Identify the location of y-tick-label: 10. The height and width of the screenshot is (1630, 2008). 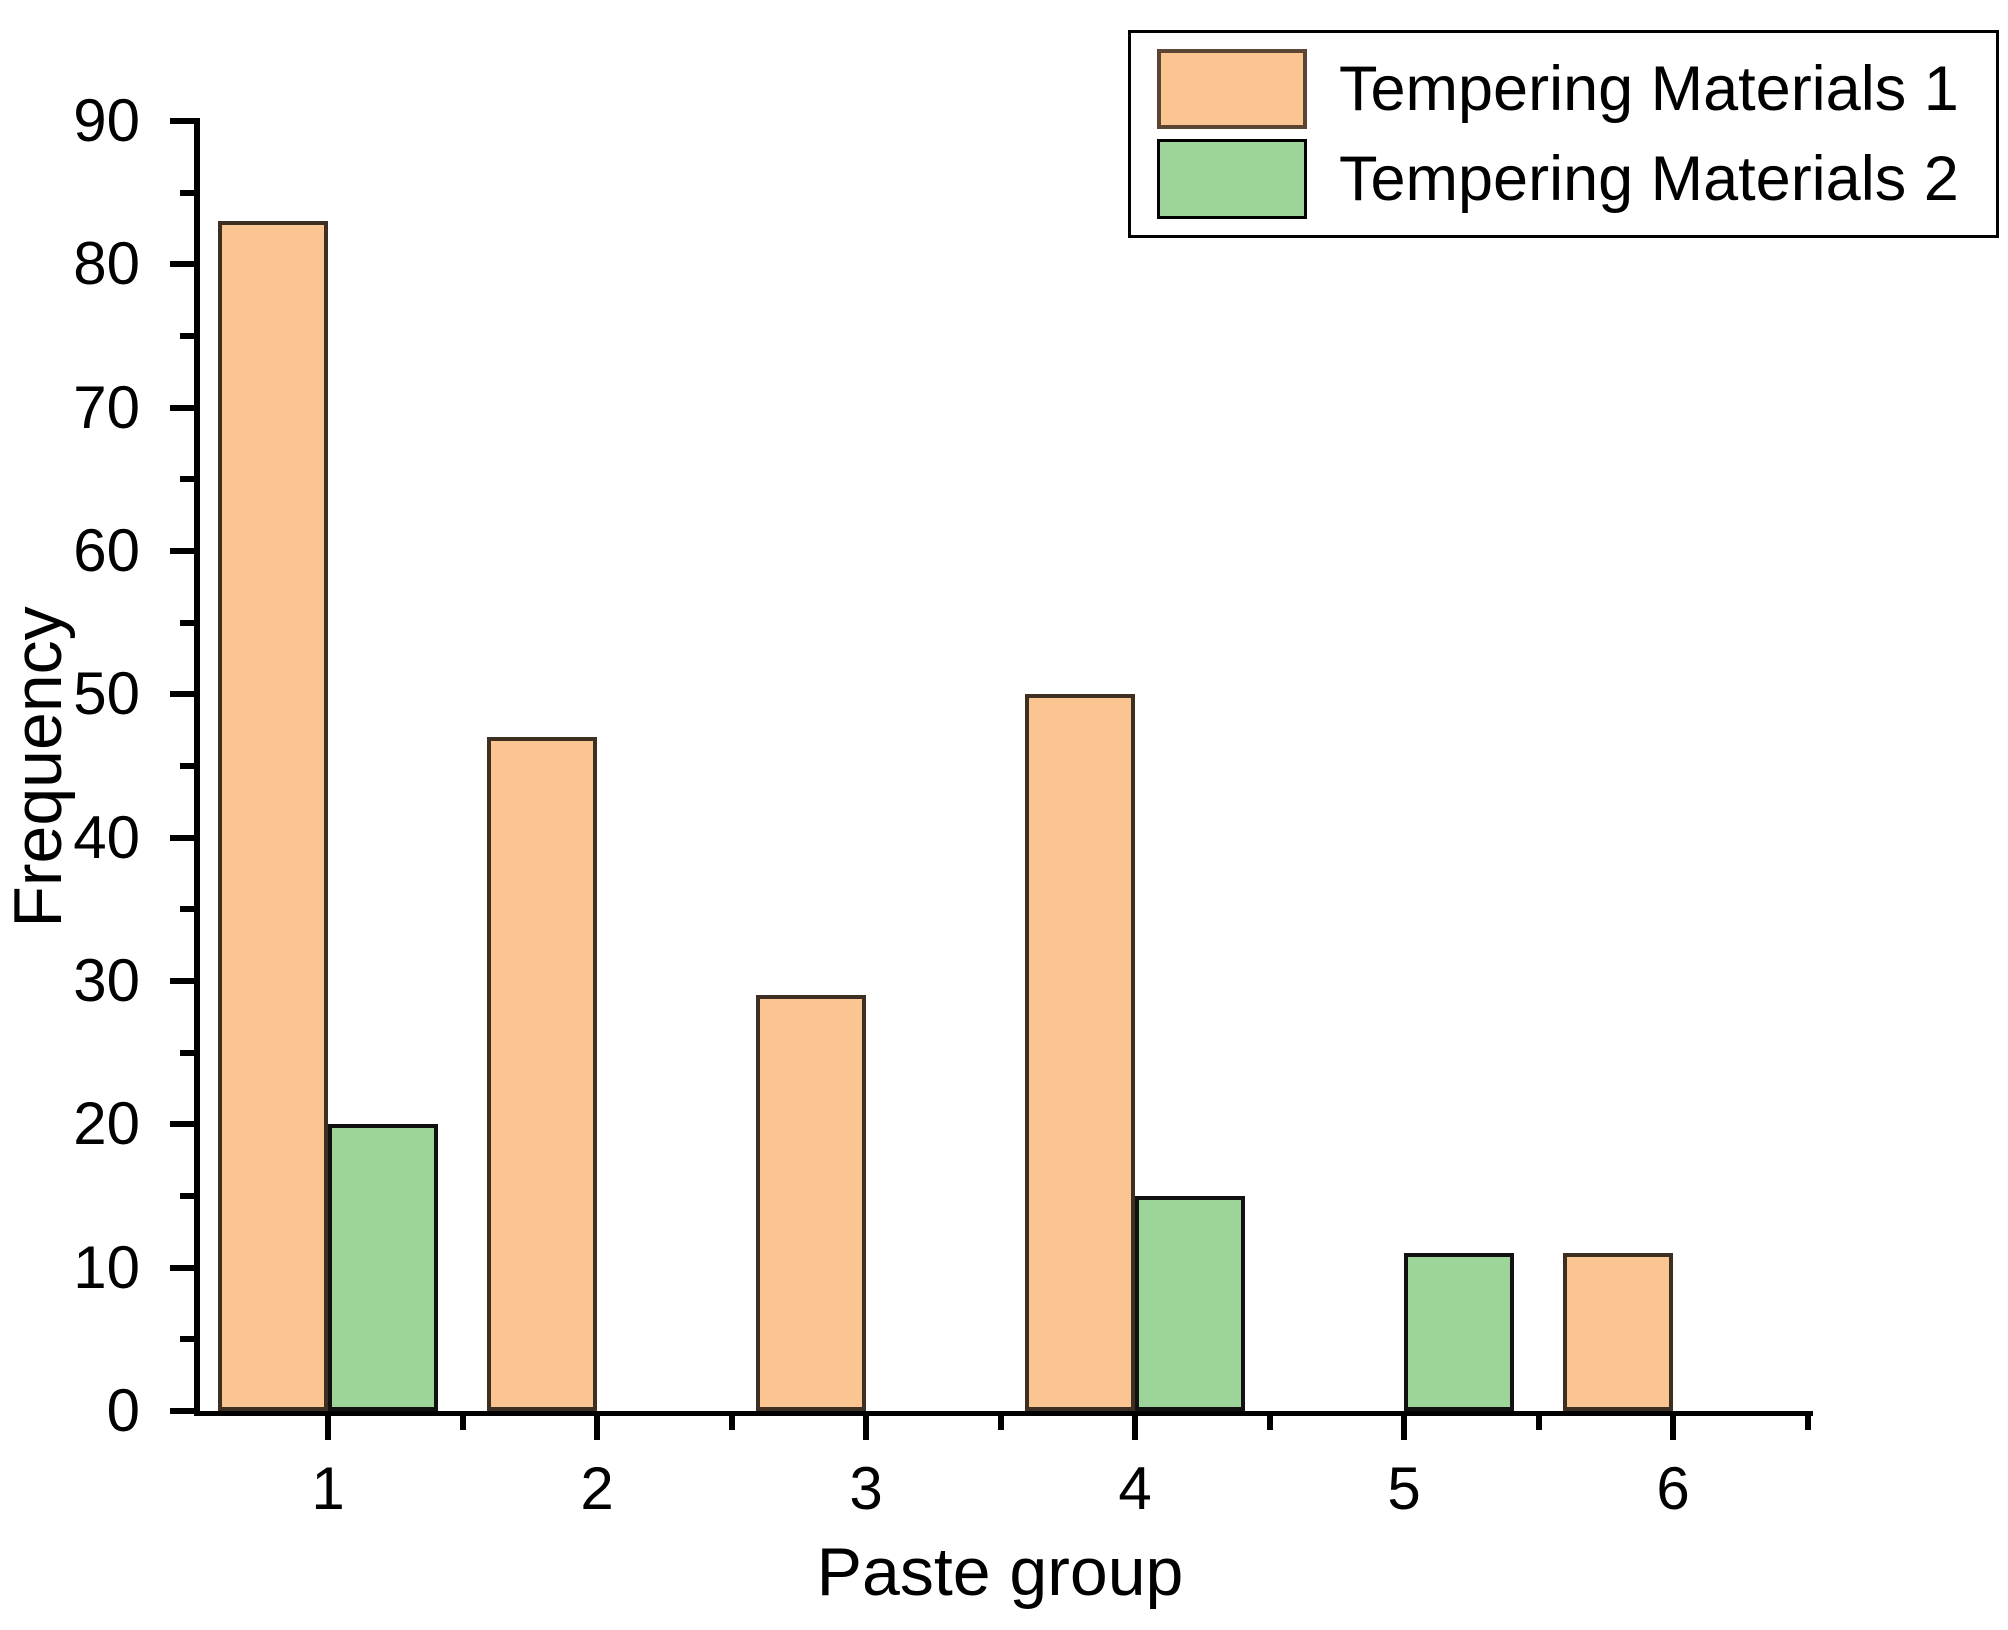
(106, 1267).